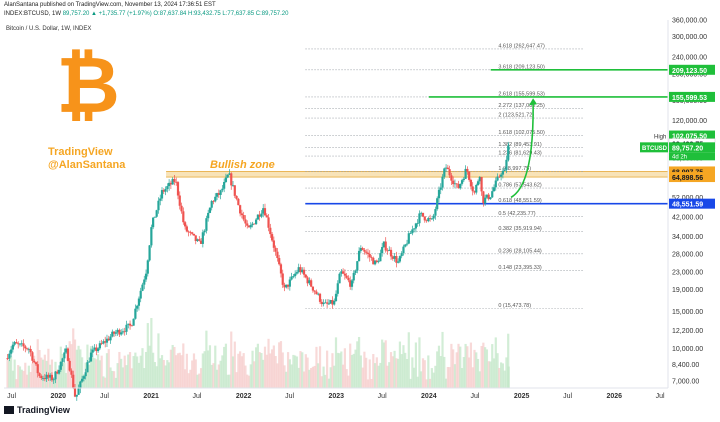 The image size is (720, 422). What do you see at coordinates (660, 138) in the screenshot?
I see `high-label: High` at bounding box center [660, 138].